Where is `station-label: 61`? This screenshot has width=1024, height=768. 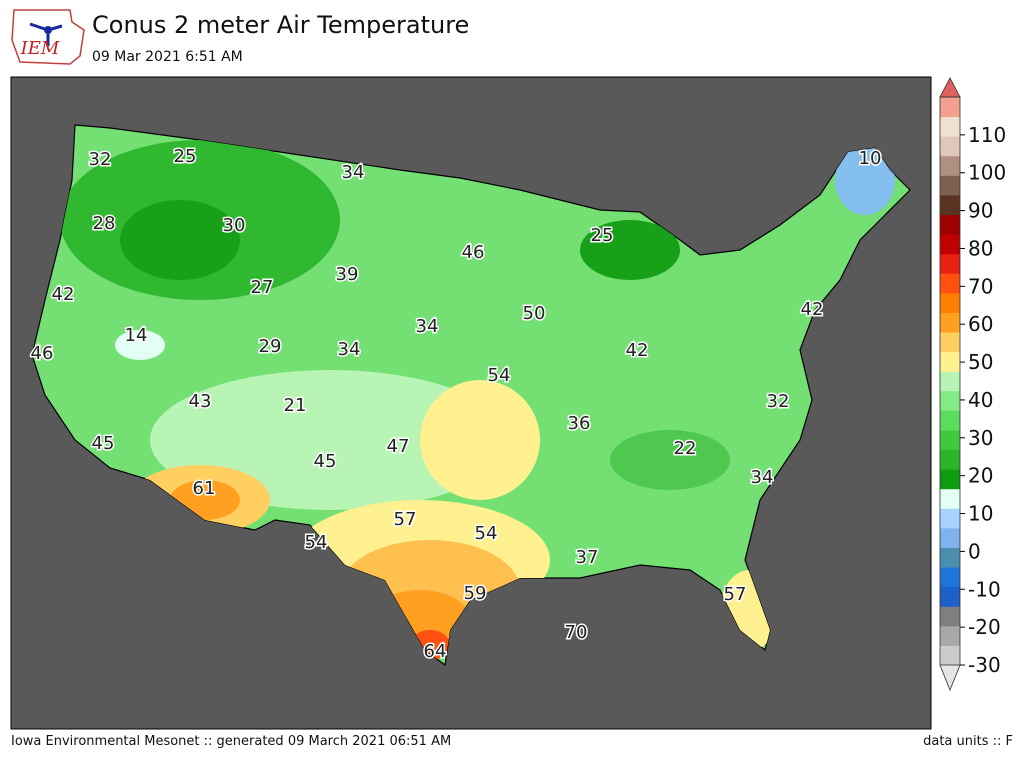
station-label: 61 is located at coordinates (204, 488).